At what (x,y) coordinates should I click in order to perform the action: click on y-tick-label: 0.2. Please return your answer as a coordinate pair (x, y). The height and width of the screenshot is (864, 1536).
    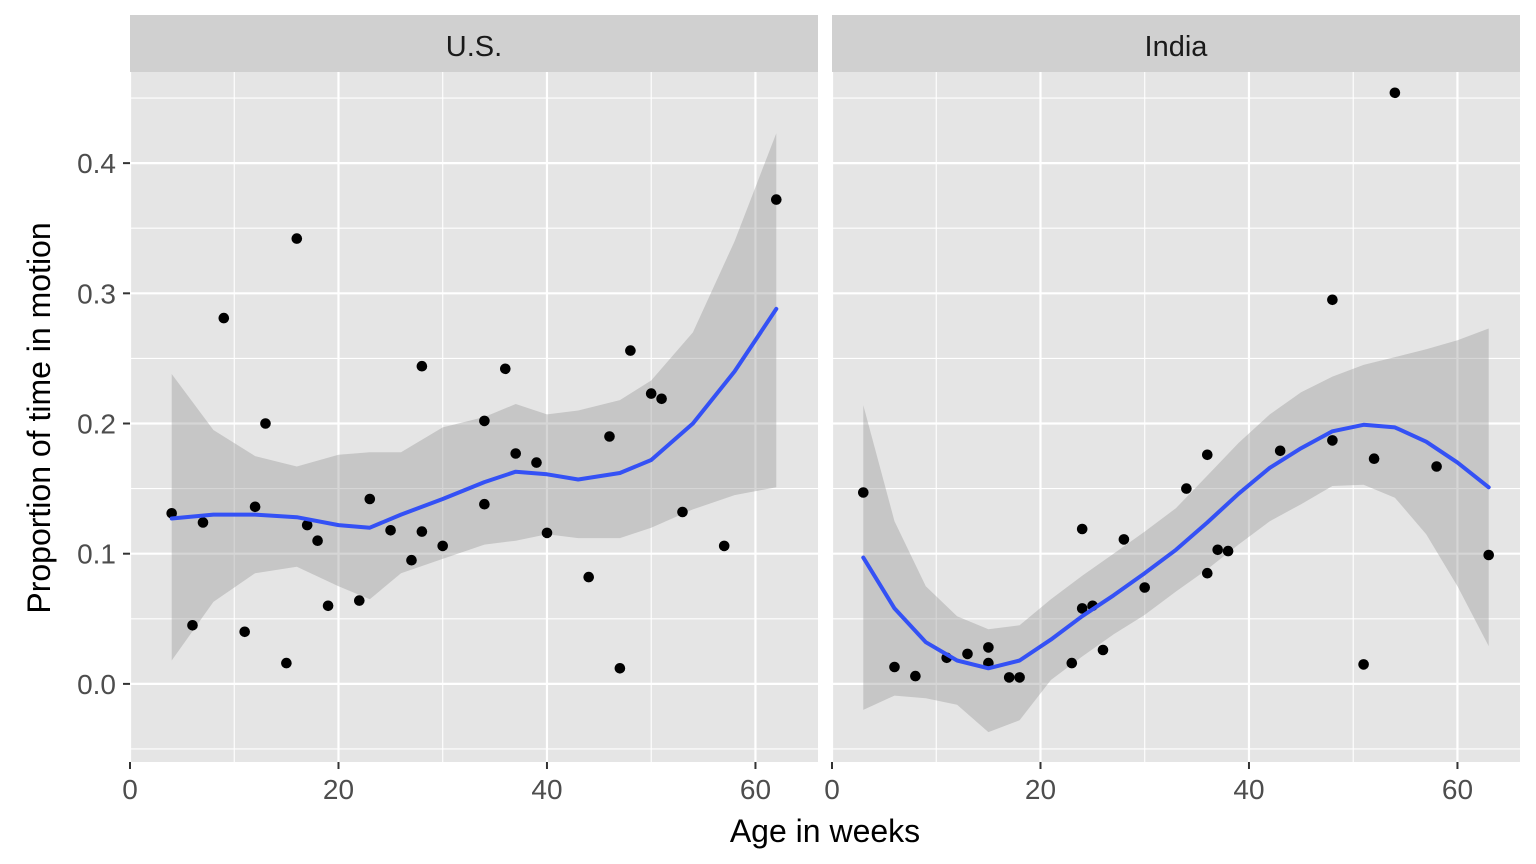
    Looking at the image, I should click on (96, 424).